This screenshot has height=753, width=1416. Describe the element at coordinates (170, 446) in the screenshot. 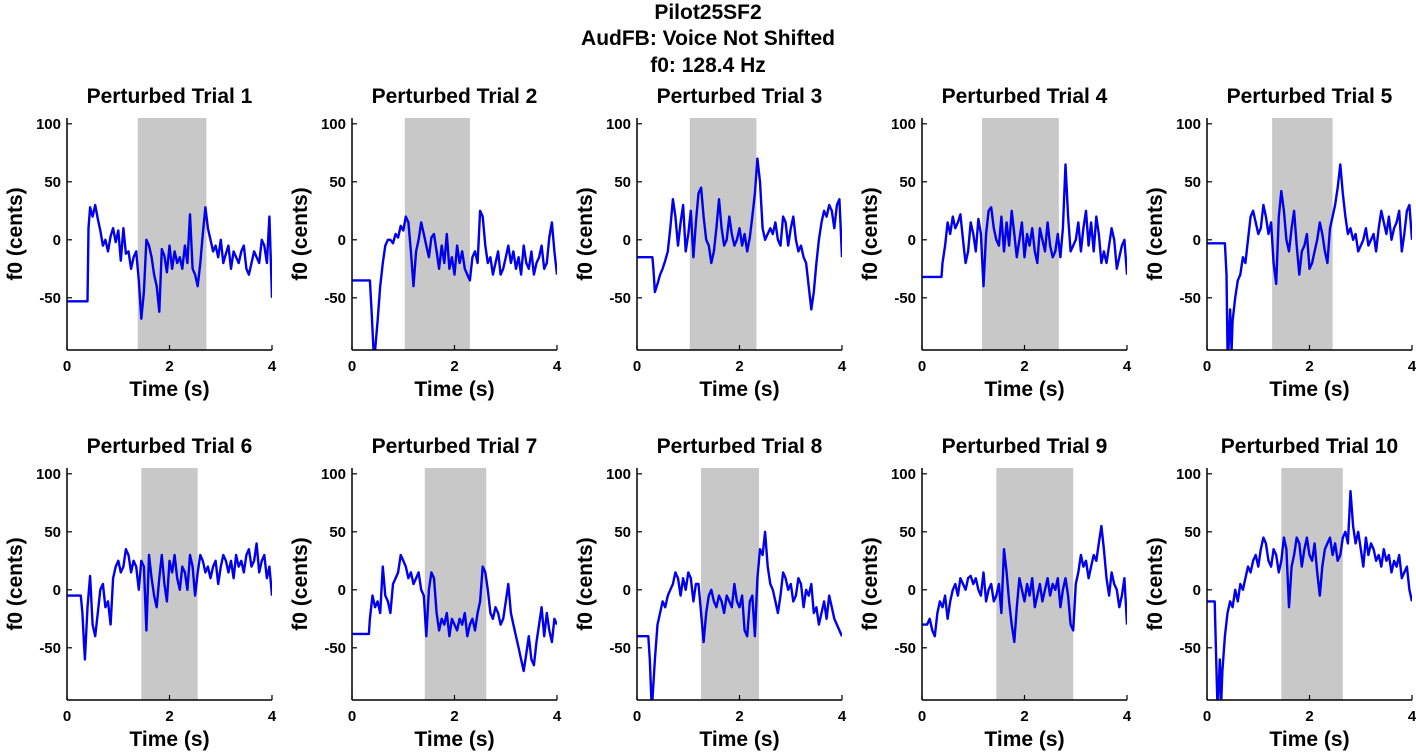

I see `plot-title: Perturbed Trial 6` at that location.